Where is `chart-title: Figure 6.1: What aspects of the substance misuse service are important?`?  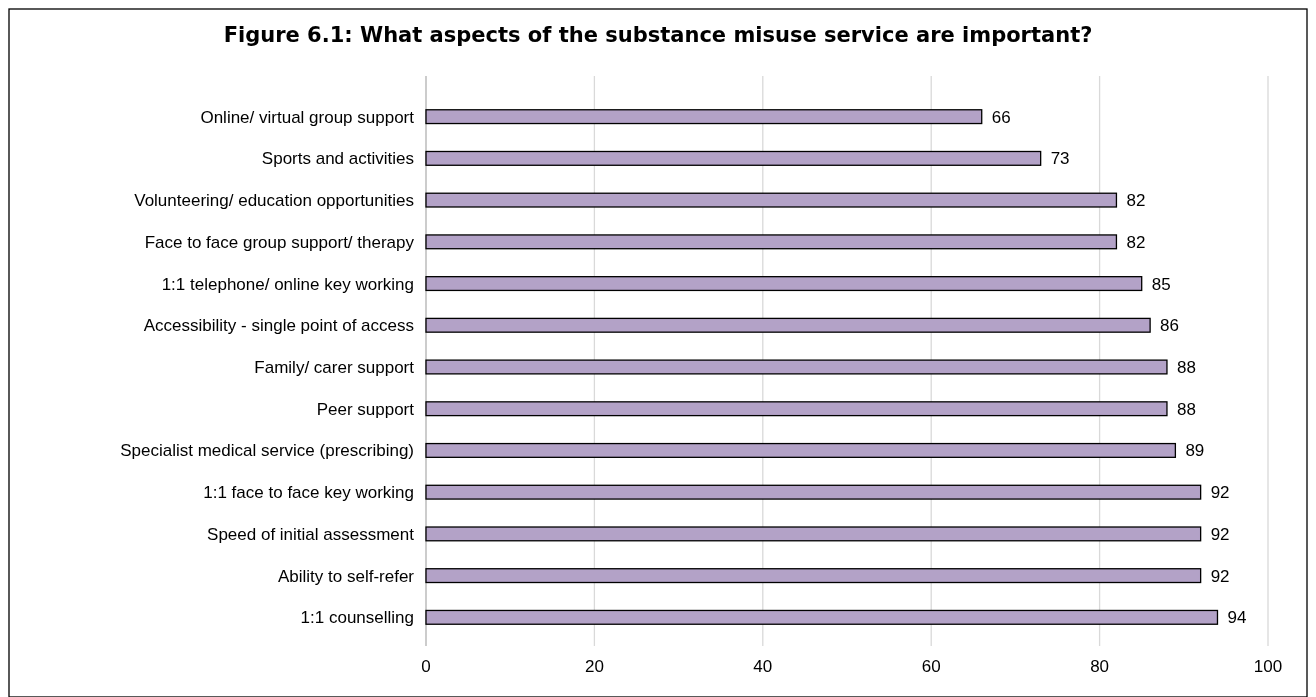
chart-title: Figure 6.1: What aspects of the substance misuse service are important? is located at coordinates (658, 35).